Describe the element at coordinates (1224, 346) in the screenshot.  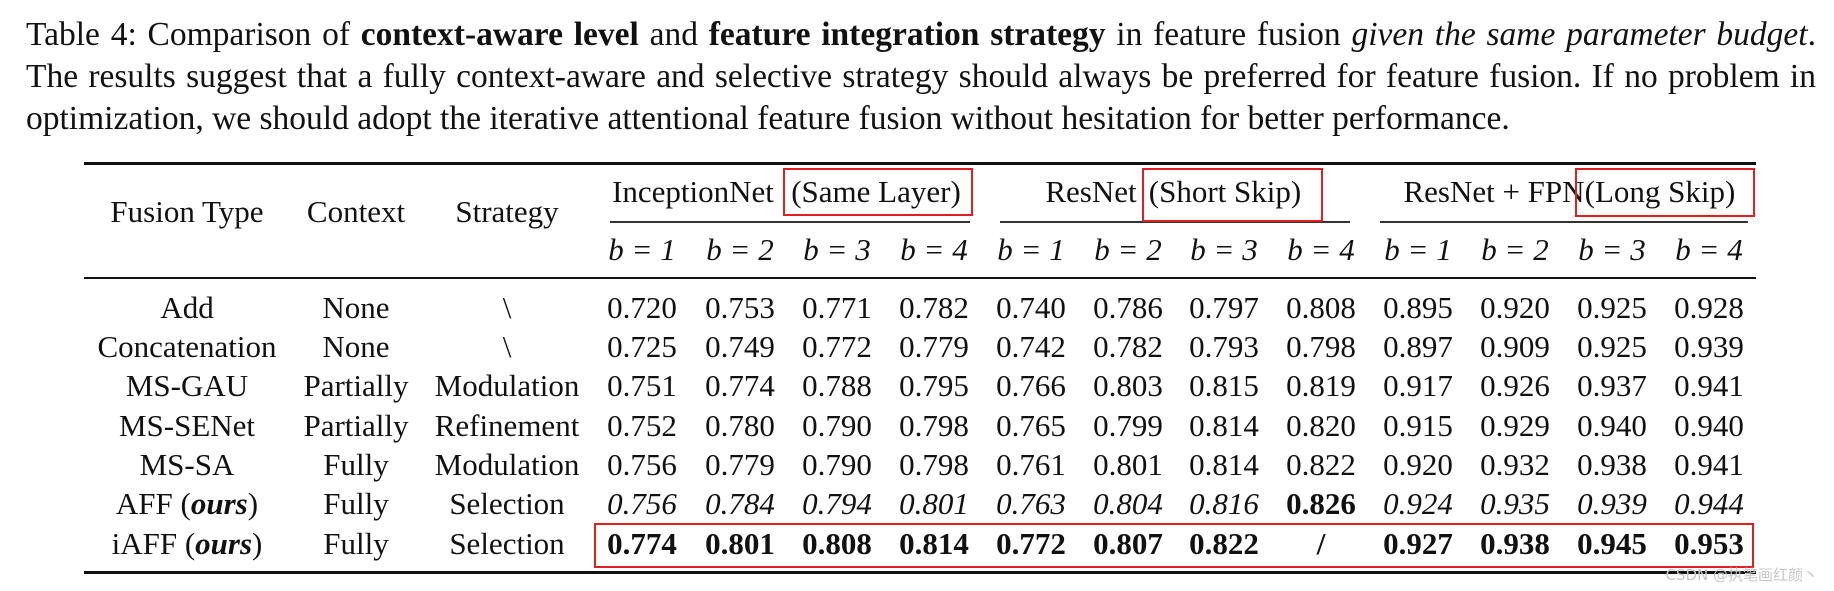
I see `value-cell: 0.793` at that location.